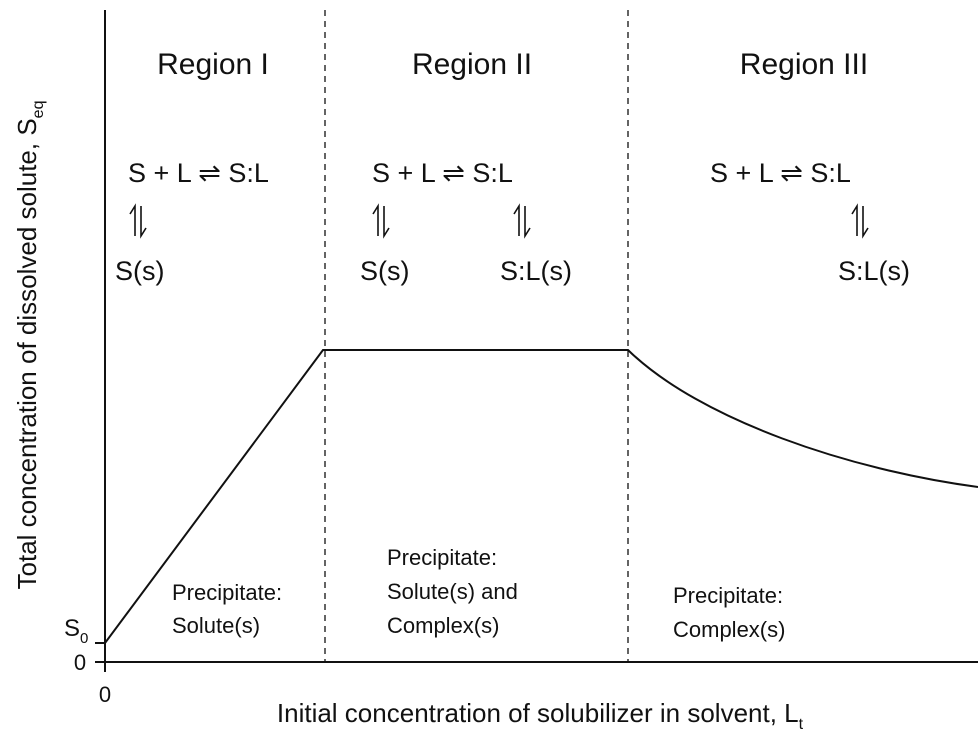  Describe the element at coordinates (791, 713) in the screenshot. I see `x-symbol: L` at that location.